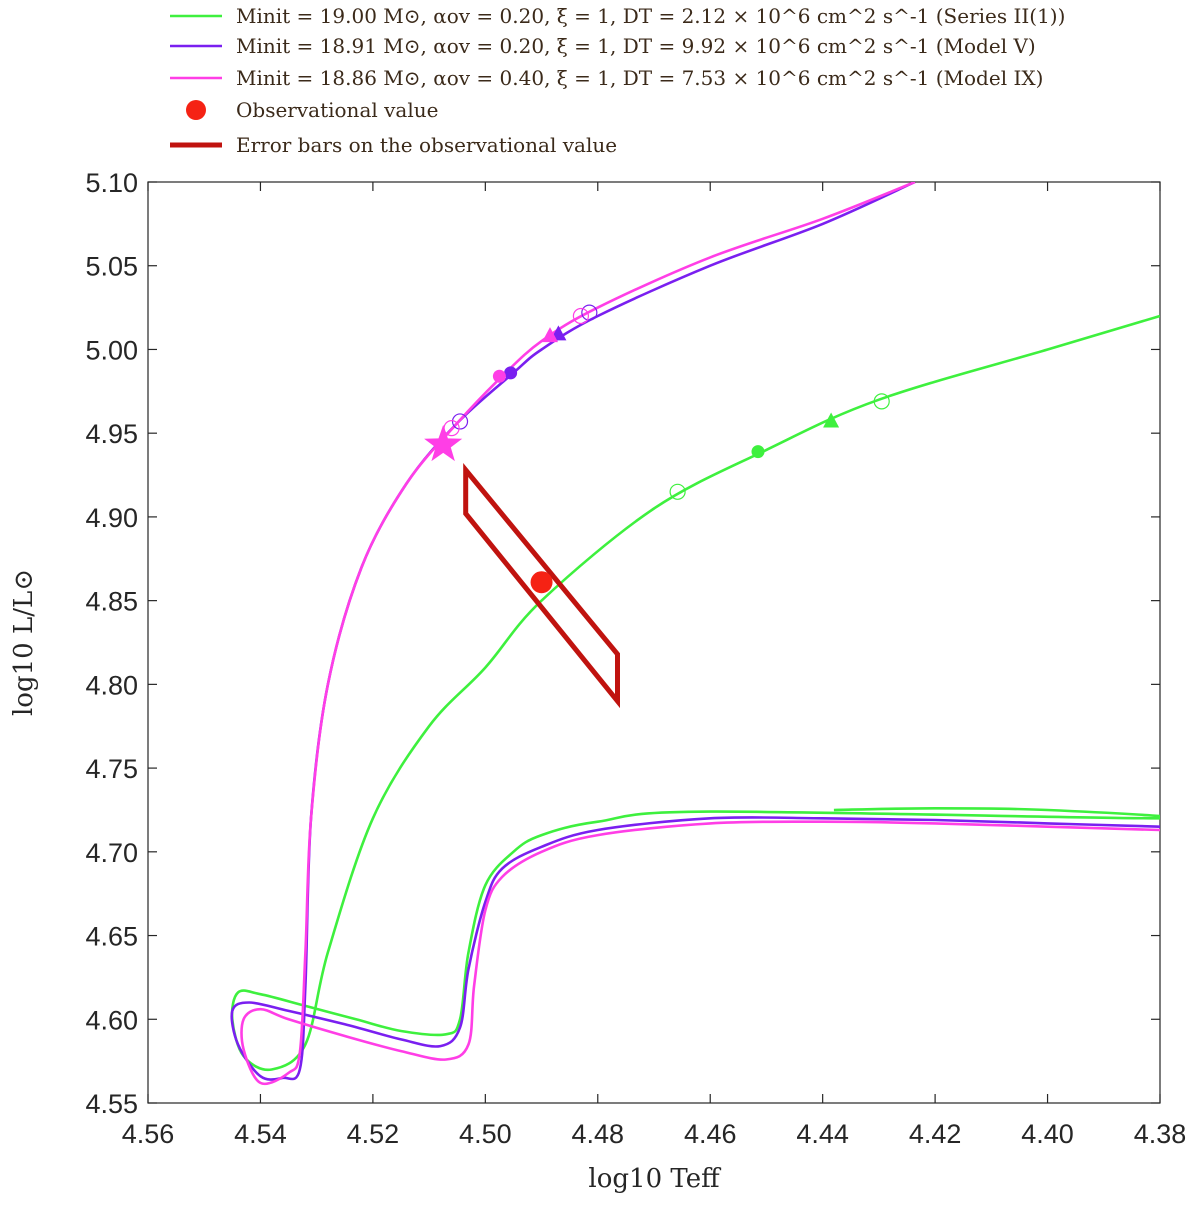 The width and height of the screenshot is (1200, 1209). I want to click on error-box, so click(541, 586).